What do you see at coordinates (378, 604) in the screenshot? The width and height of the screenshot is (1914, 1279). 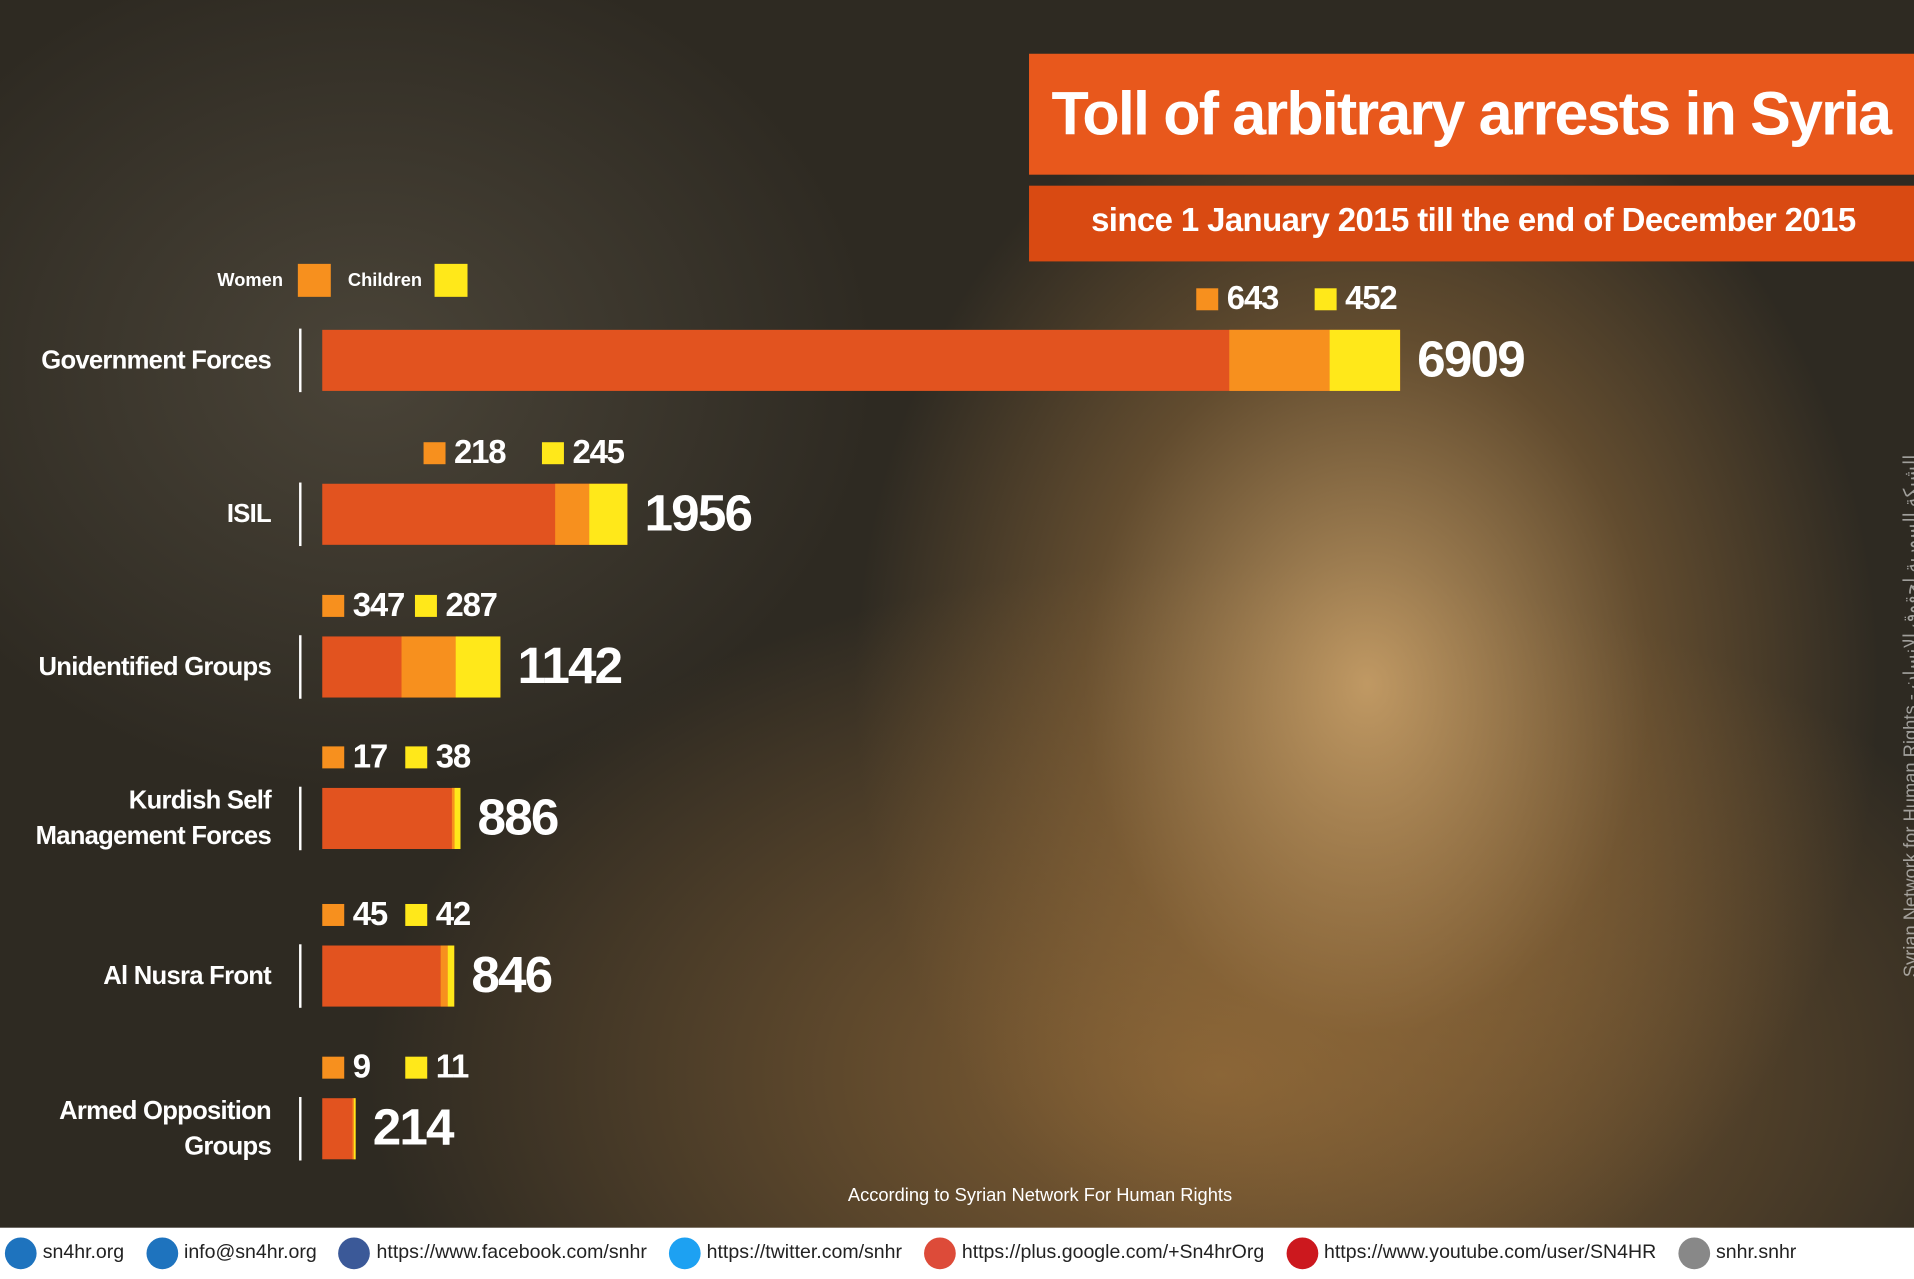 I see `women-label: 347` at bounding box center [378, 604].